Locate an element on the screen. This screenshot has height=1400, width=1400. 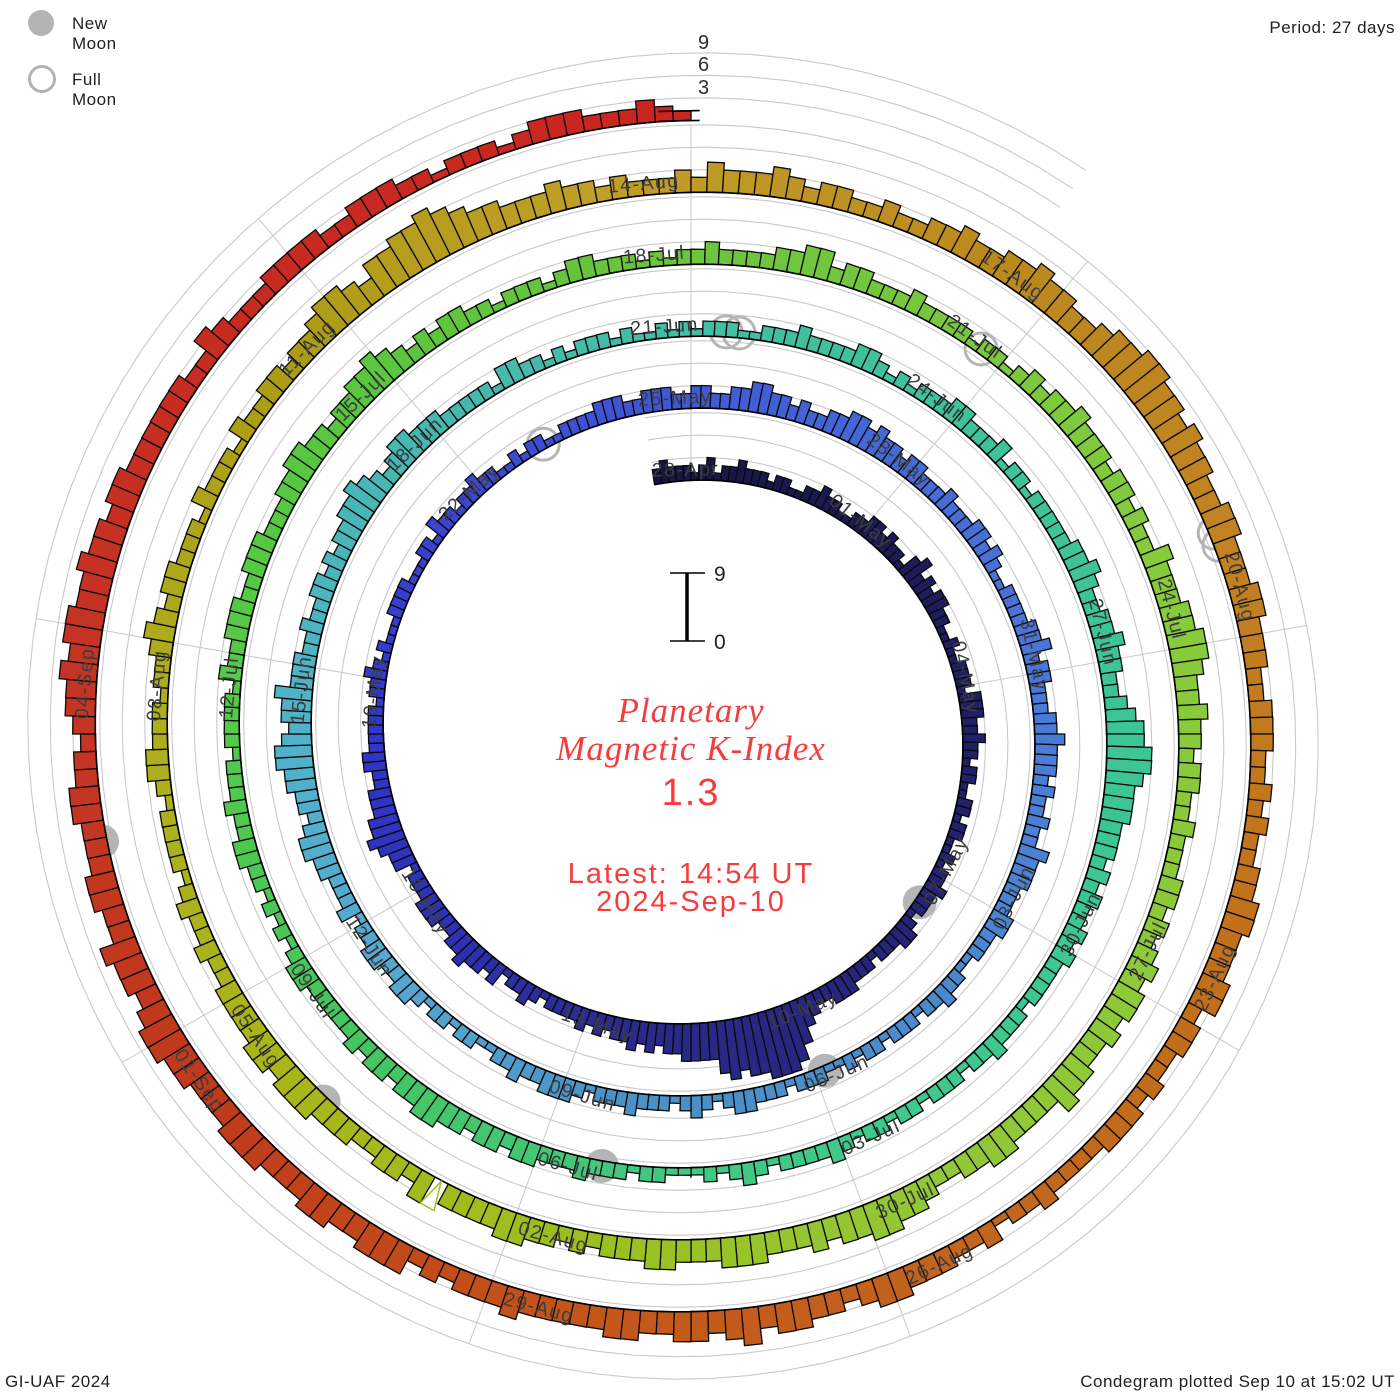
new-moon-icon is located at coordinates (41, 23).